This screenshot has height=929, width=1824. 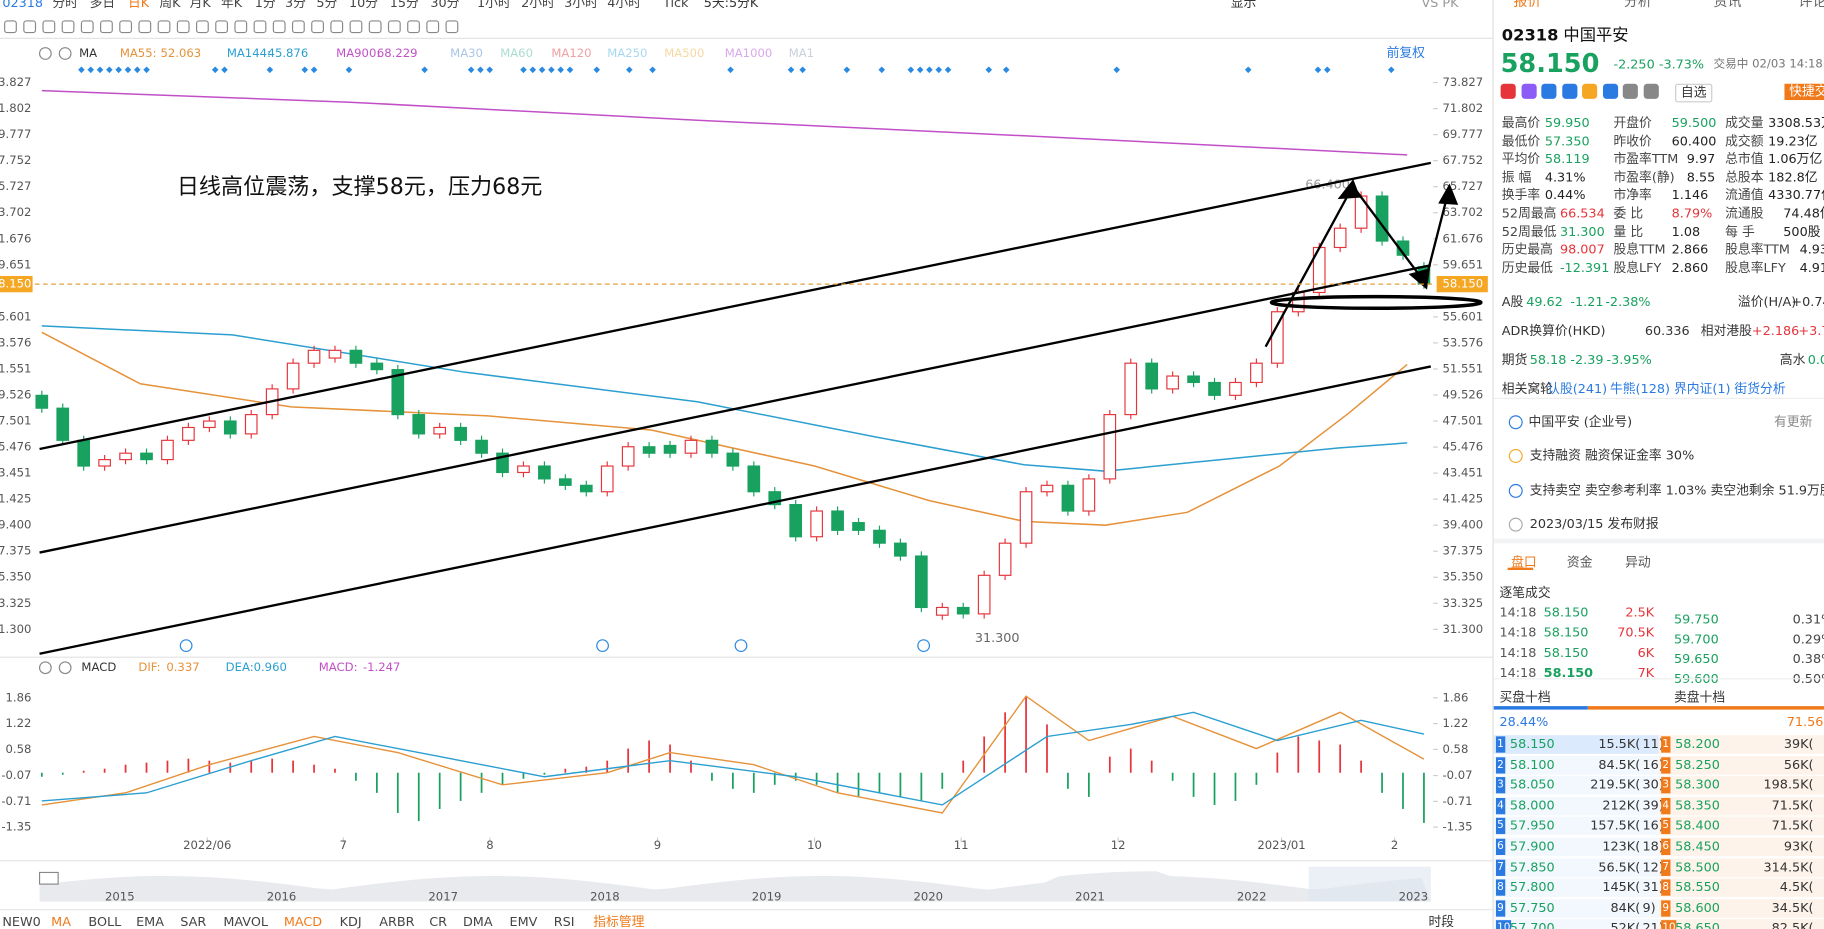 I want to click on period-tab: 30分, so click(x=444, y=5).